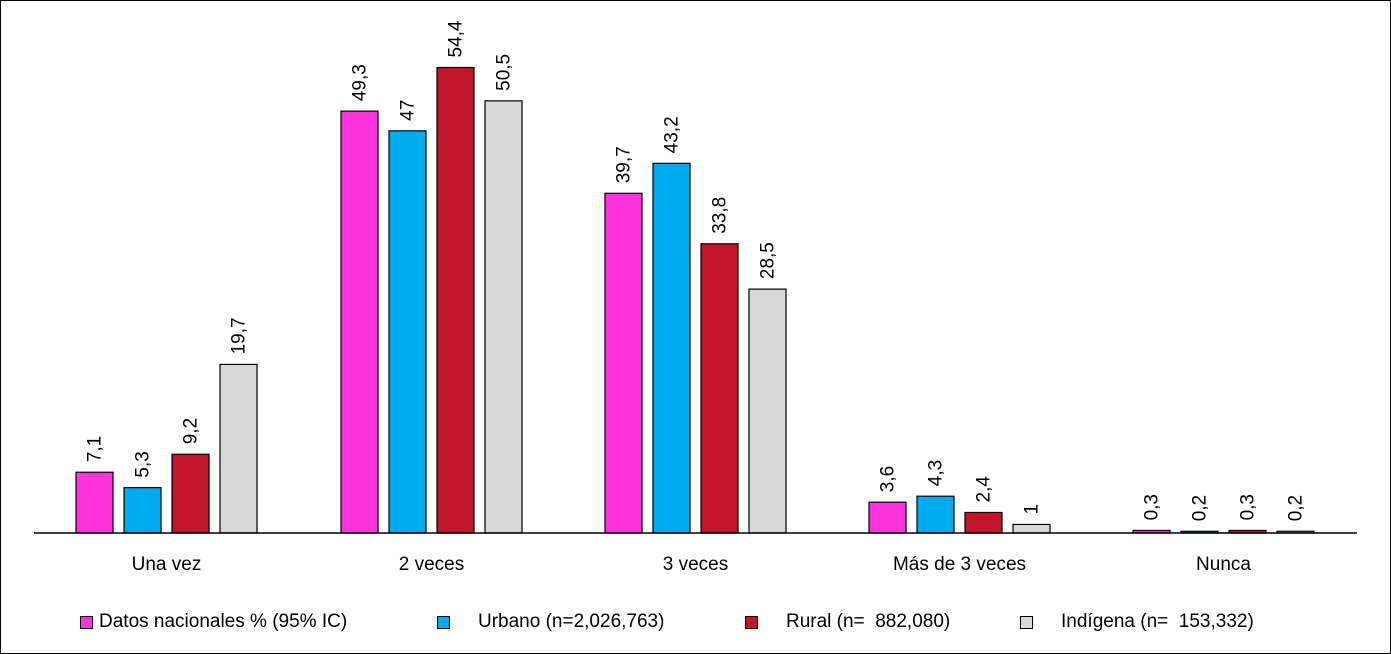  I want to click on legend-item: Urbano (n=2,026,763), so click(550, 622).